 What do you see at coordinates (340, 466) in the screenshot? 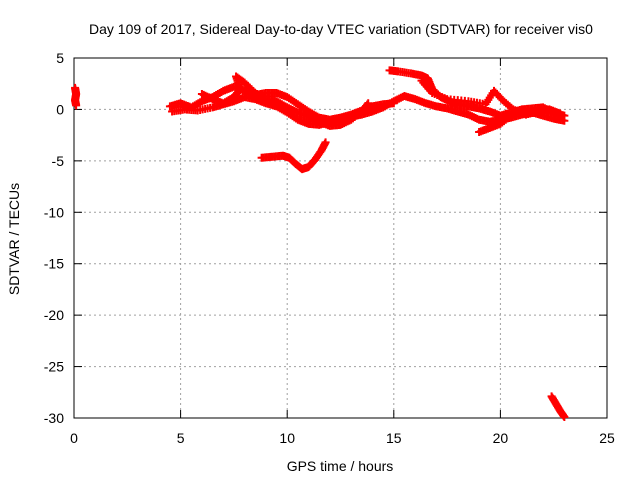
I see `x-axis-label: GPS time / hours` at bounding box center [340, 466].